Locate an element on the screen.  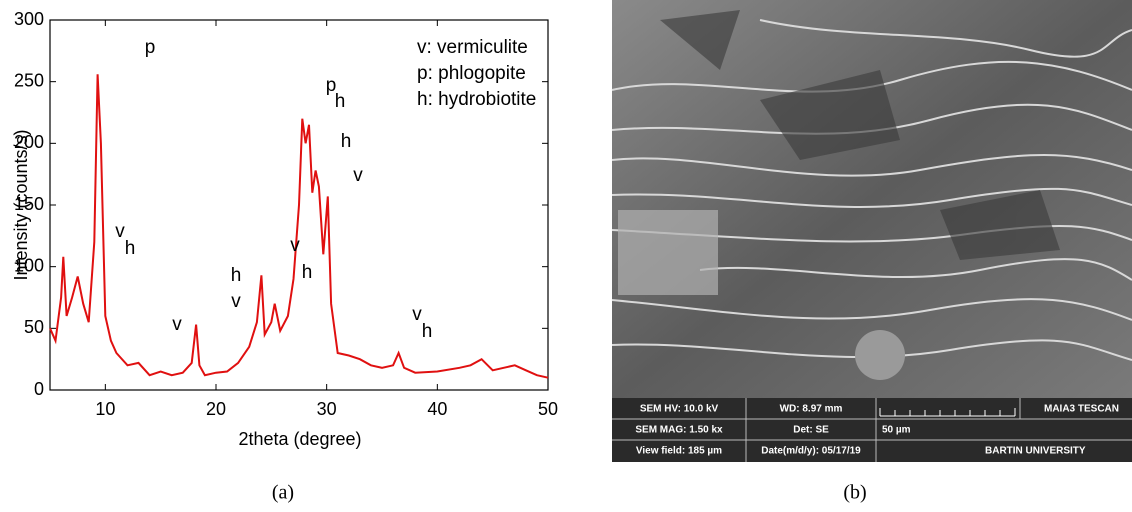
y-tick-label: 0 is located at coordinates (39, 389).